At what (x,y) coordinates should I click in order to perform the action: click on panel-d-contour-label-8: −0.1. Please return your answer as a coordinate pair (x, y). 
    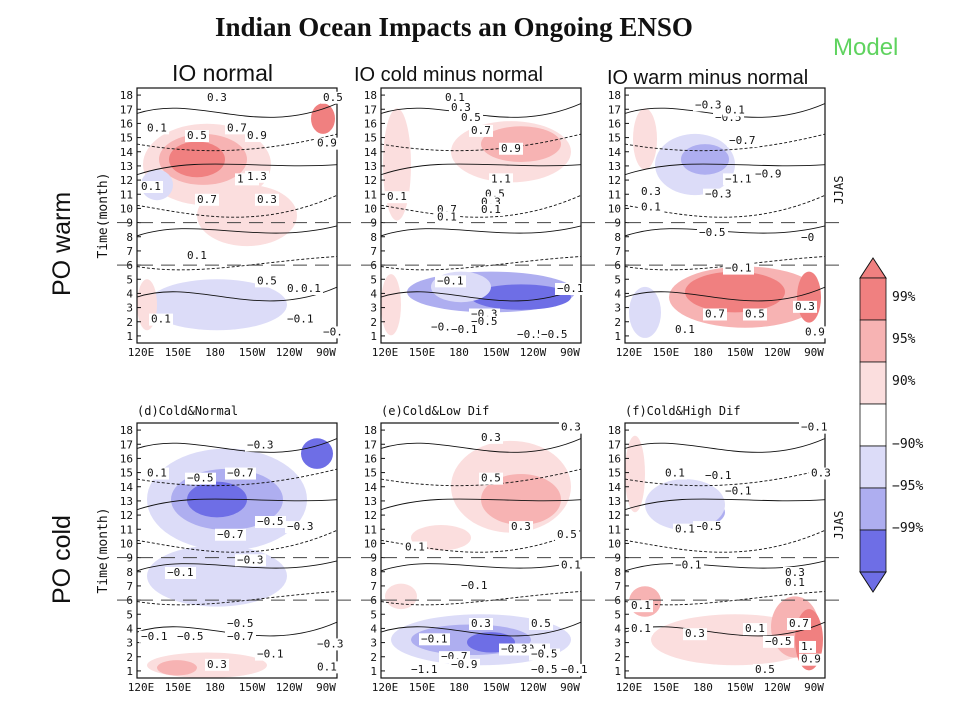
    Looking at the image, I should click on (180, 572).